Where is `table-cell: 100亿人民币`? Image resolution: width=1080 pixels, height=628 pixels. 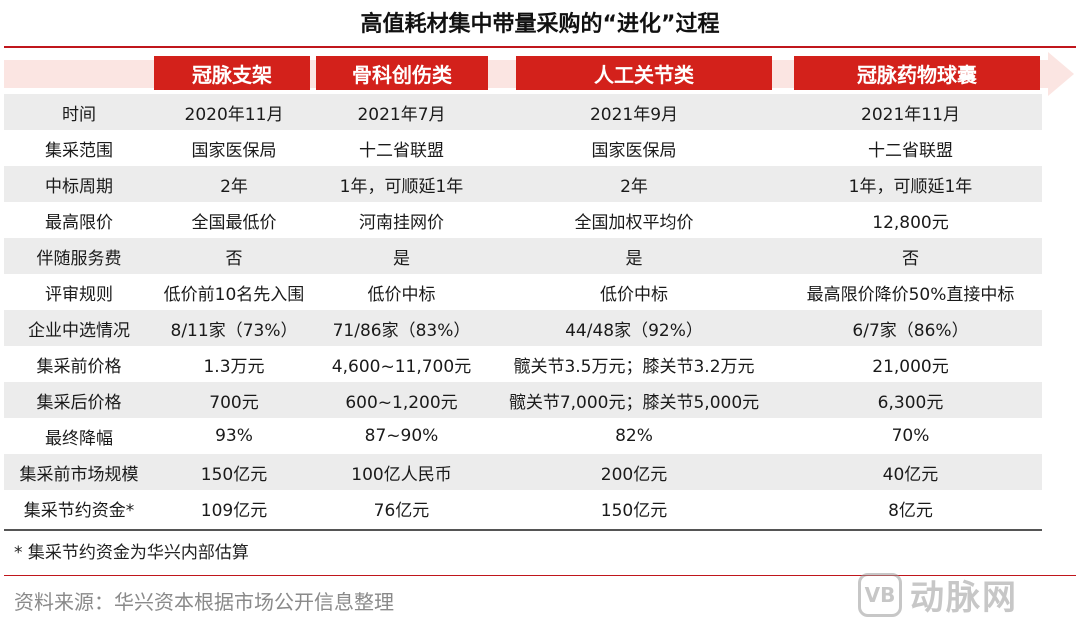 table-cell: 100亿人民币 is located at coordinates (401, 474).